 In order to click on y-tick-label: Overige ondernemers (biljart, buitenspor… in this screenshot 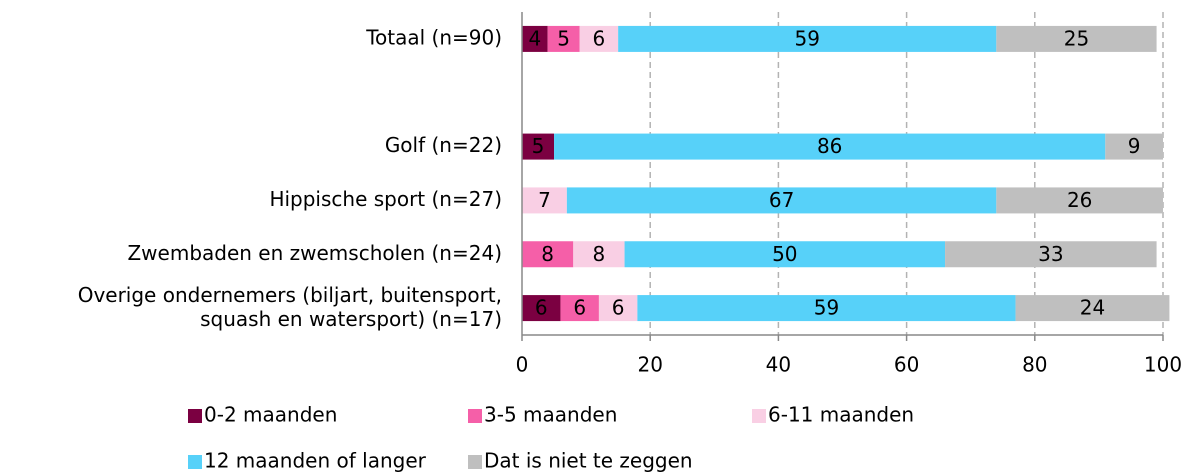, I will do `click(290, 307)`.